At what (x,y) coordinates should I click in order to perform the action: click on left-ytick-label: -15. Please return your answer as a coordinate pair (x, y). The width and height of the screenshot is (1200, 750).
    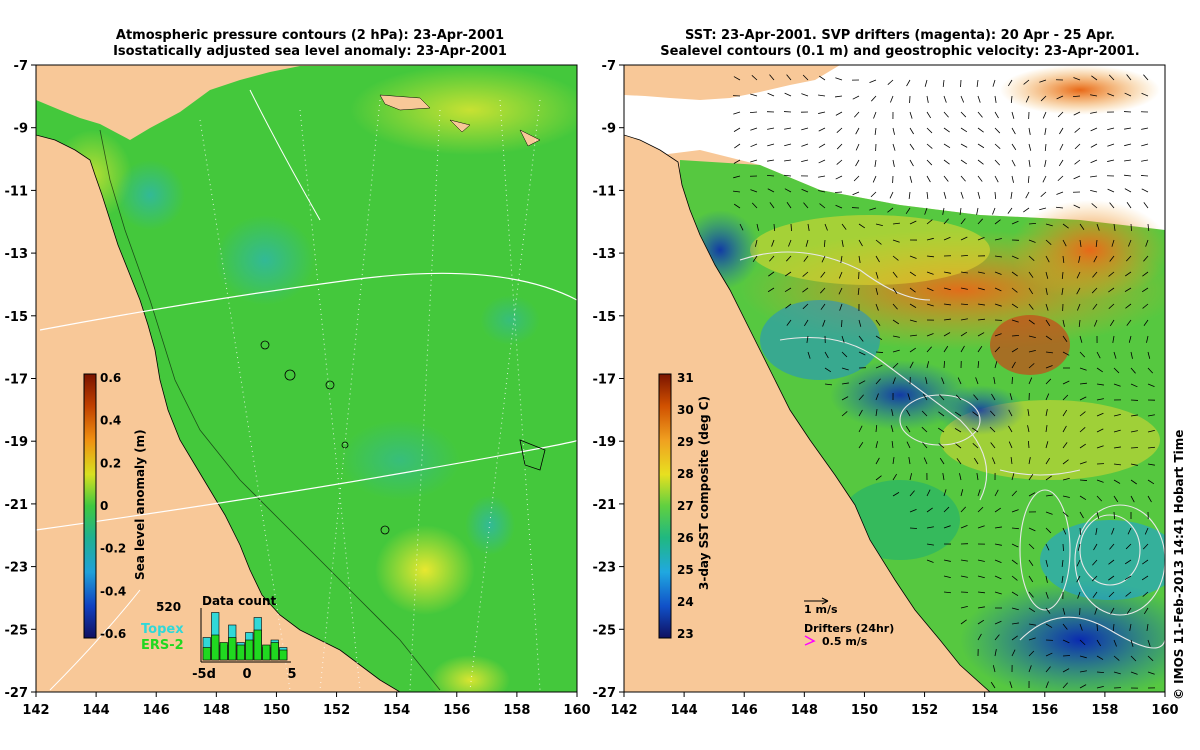
    Looking at the image, I should click on (17, 317).